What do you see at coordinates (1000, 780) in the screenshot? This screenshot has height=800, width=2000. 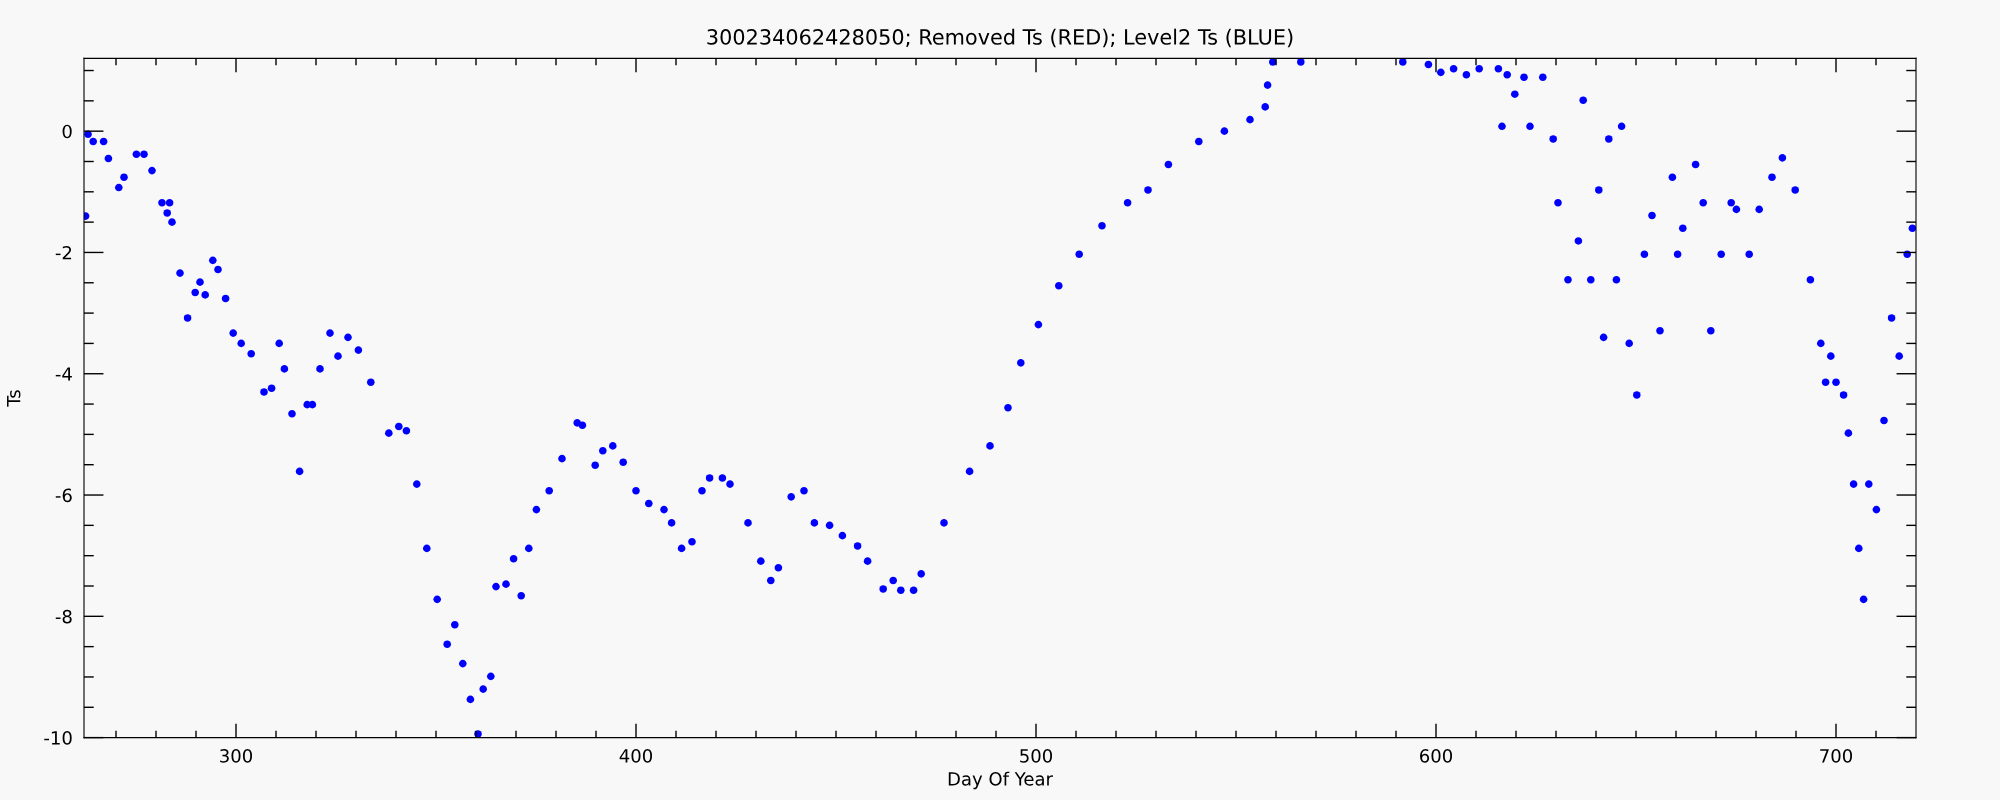 I see `x-axis-title: Day Of Year` at bounding box center [1000, 780].